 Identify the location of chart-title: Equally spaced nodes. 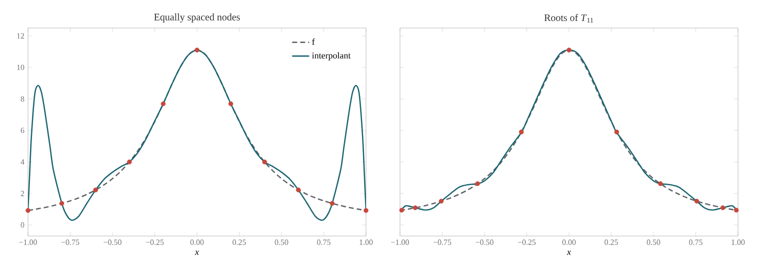
(197, 17).